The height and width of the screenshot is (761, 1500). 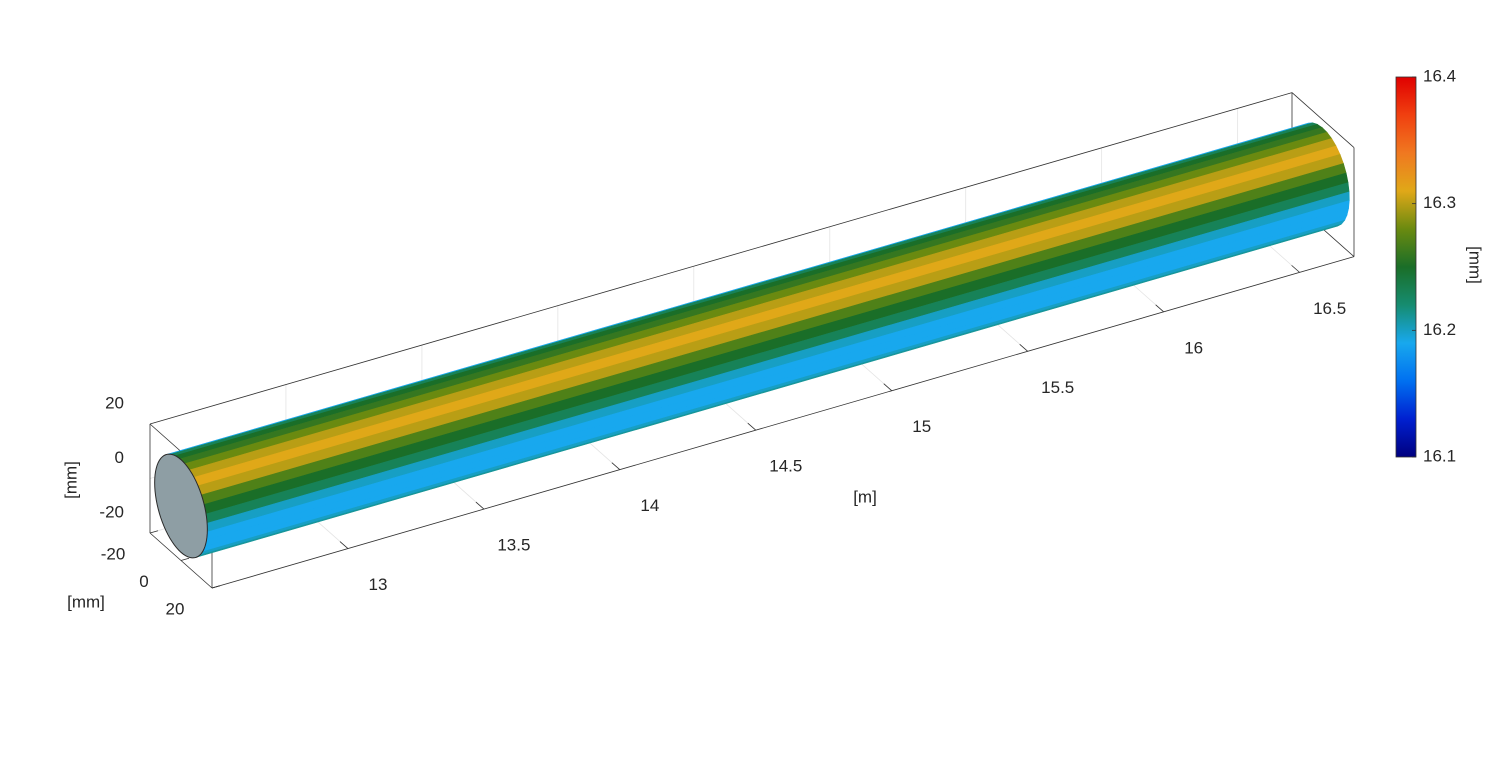 What do you see at coordinates (513, 545) in the screenshot?
I see `x-tick-label: 13.5` at bounding box center [513, 545].